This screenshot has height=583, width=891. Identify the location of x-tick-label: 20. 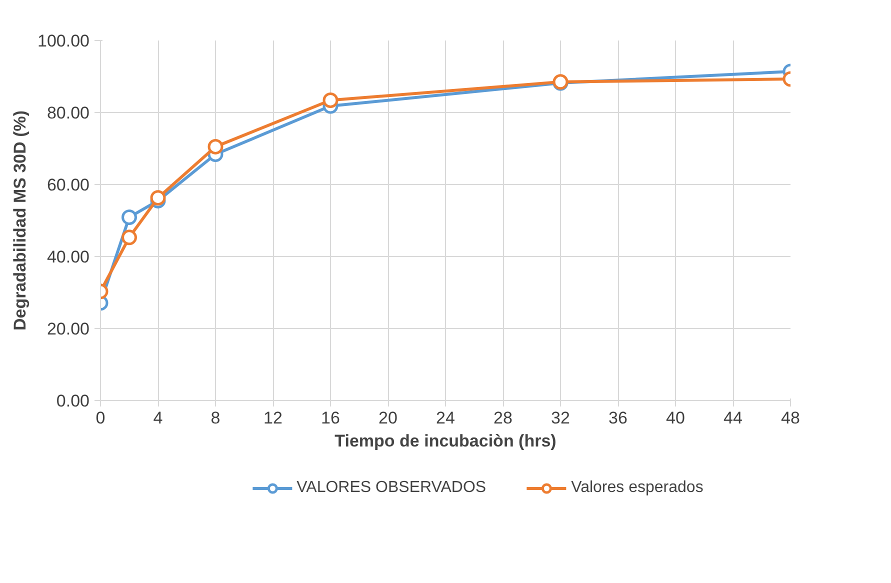
(388, 418).